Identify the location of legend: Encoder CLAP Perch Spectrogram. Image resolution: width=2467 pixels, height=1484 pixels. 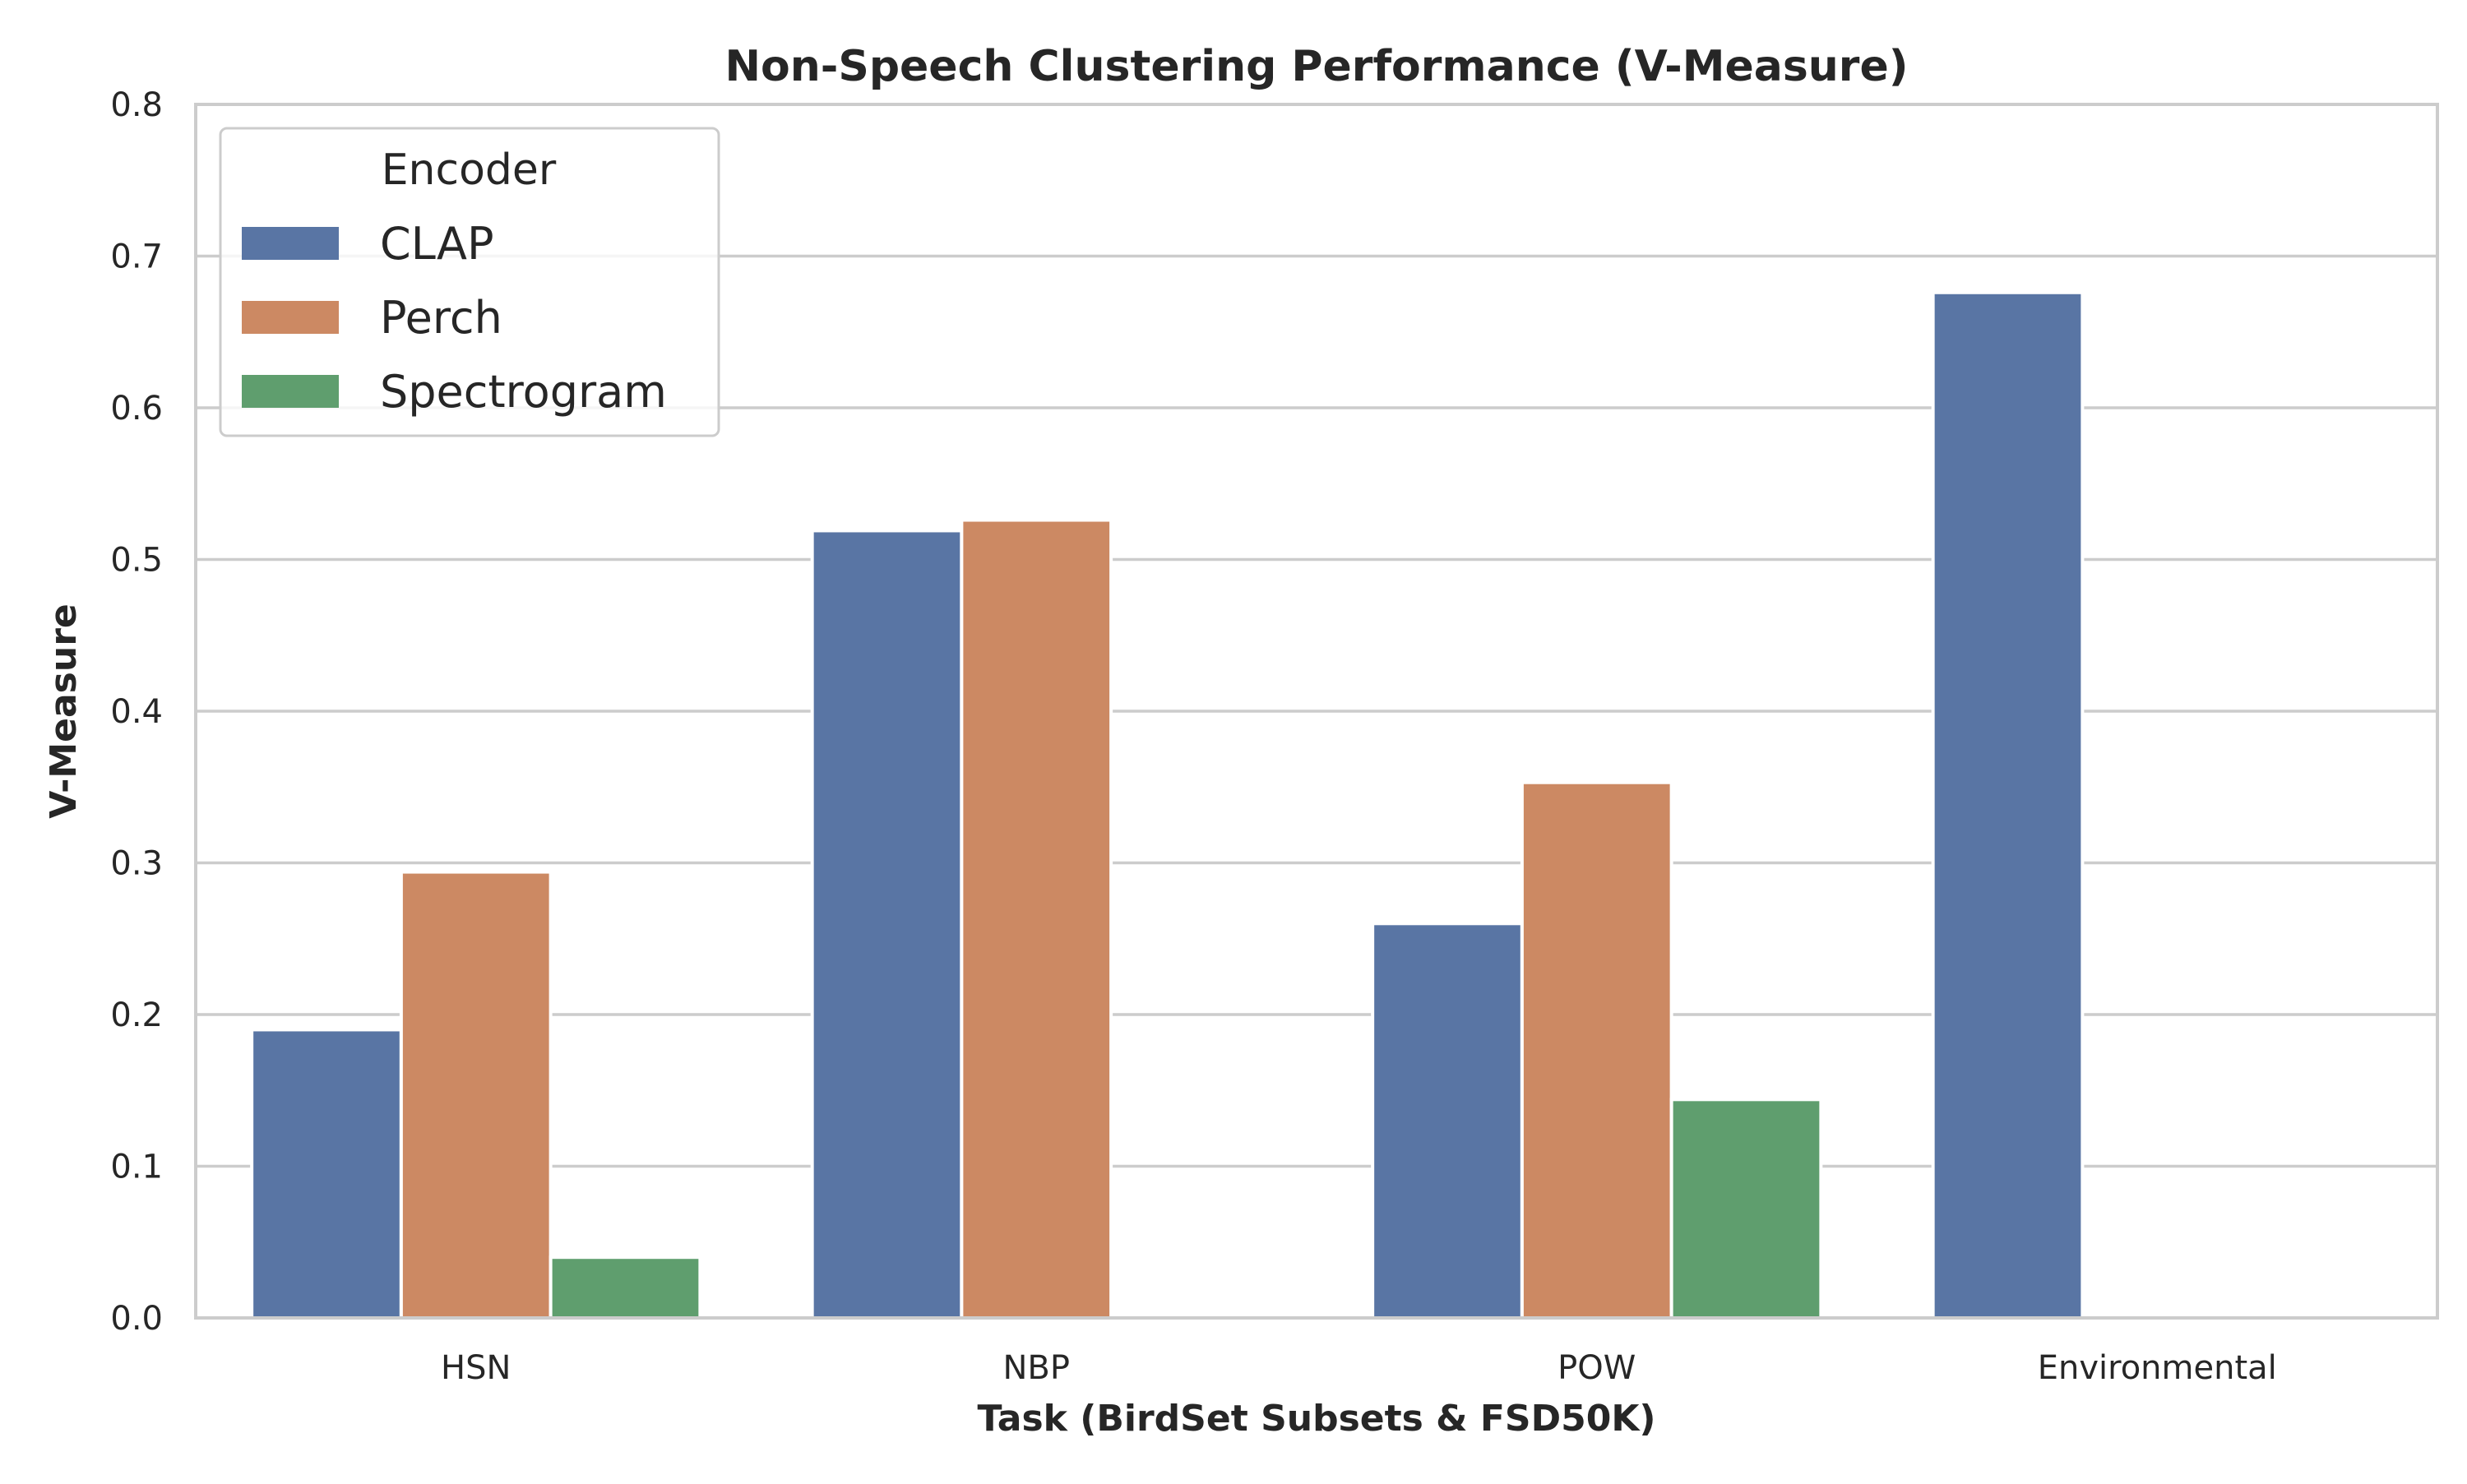
(470, 282).